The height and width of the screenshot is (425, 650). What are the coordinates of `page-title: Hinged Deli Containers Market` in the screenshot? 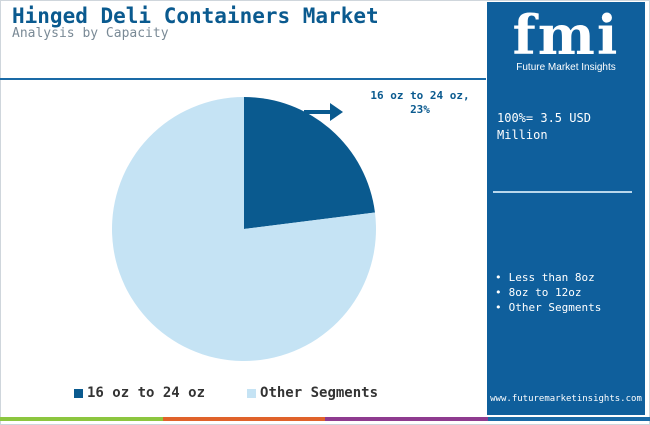 It's located at (195, 16).